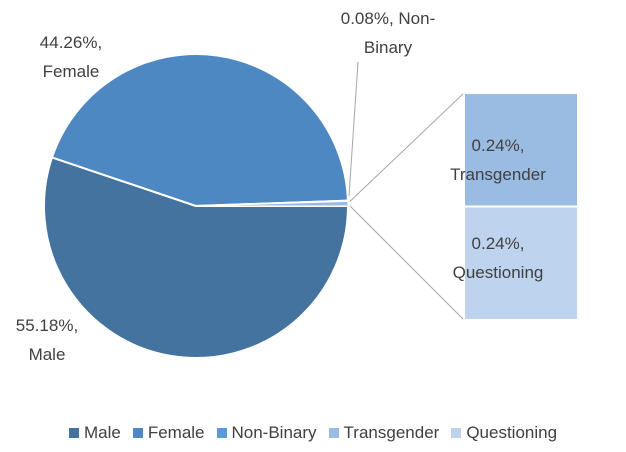  What do you see at coordinates (274, 432) in the screenshot?
I see `legend-label: Non-Binary` at bounding box center [274, 432].